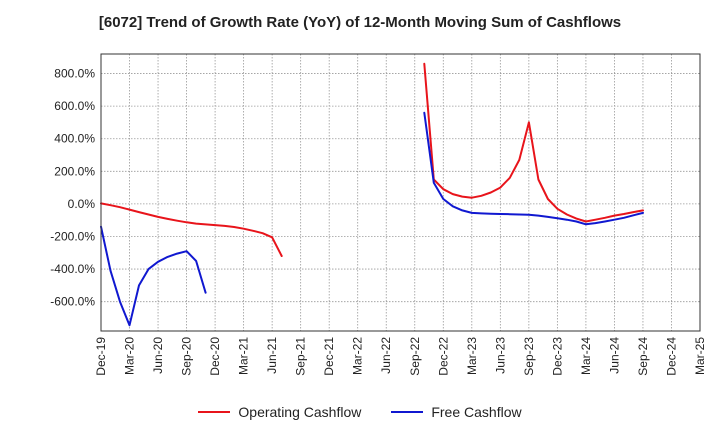 This screenshot has height=440, width=720. Describe the element at coordinates (329, 356) in the screenshot. I see `x-tick-label: Dec-21` at that location.